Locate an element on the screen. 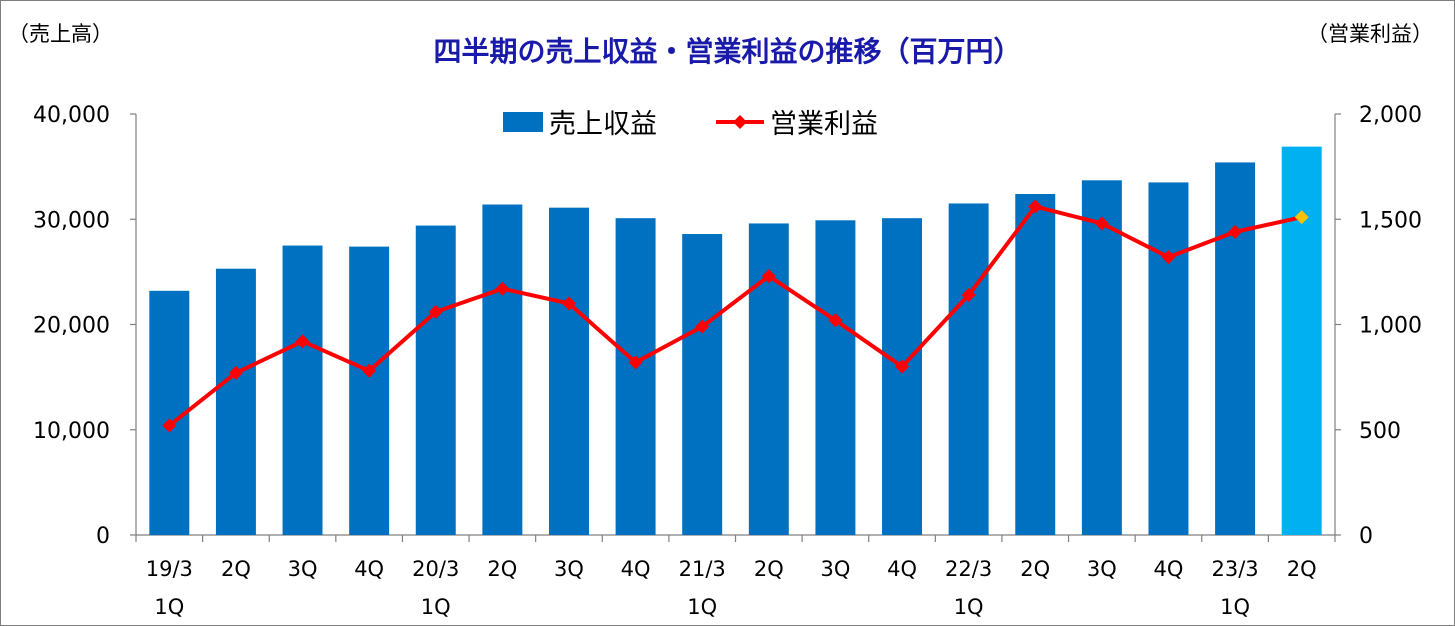  left-tick-label: 10,000 is located at coordinates (71, 431).